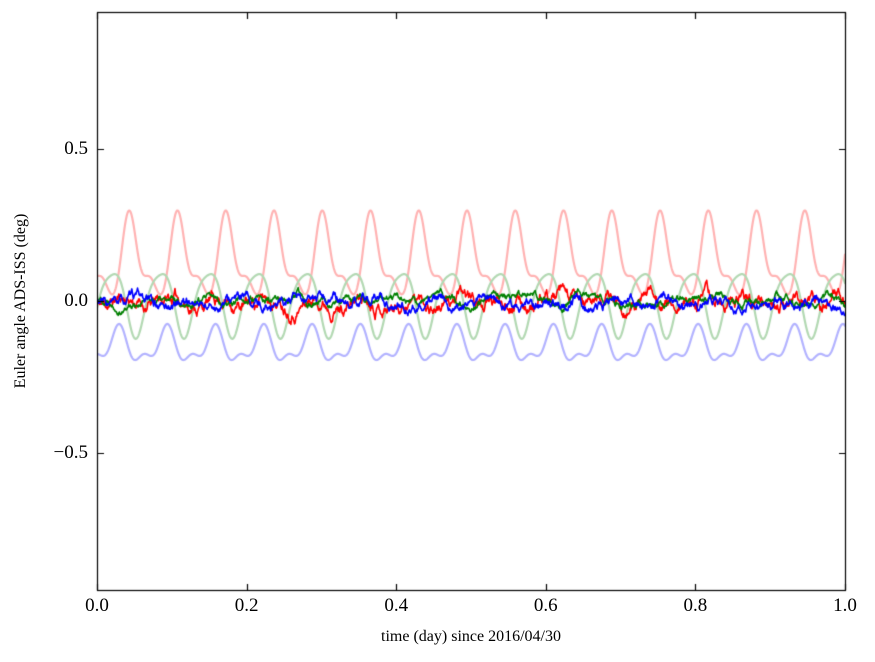  Describe the element at coordinates (76, 148) in the screenshot. I see `y-tick-label: 0.5` at that location.